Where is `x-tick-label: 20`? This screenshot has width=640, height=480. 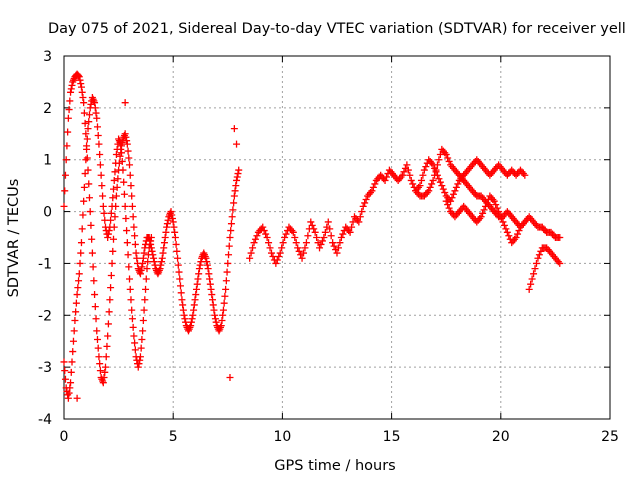 x-tick-label: 20 is located at coordinates (501, 437).